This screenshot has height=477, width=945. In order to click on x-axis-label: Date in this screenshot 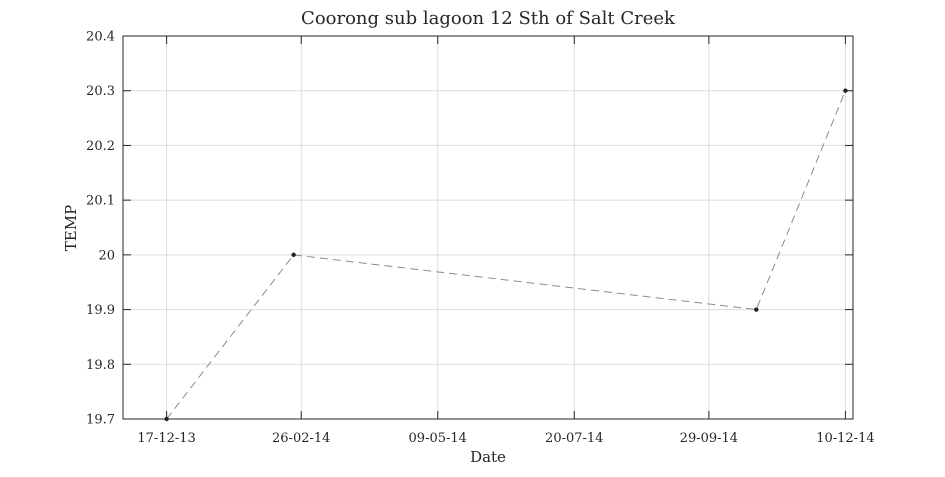, I will do `click(488, 457)`.